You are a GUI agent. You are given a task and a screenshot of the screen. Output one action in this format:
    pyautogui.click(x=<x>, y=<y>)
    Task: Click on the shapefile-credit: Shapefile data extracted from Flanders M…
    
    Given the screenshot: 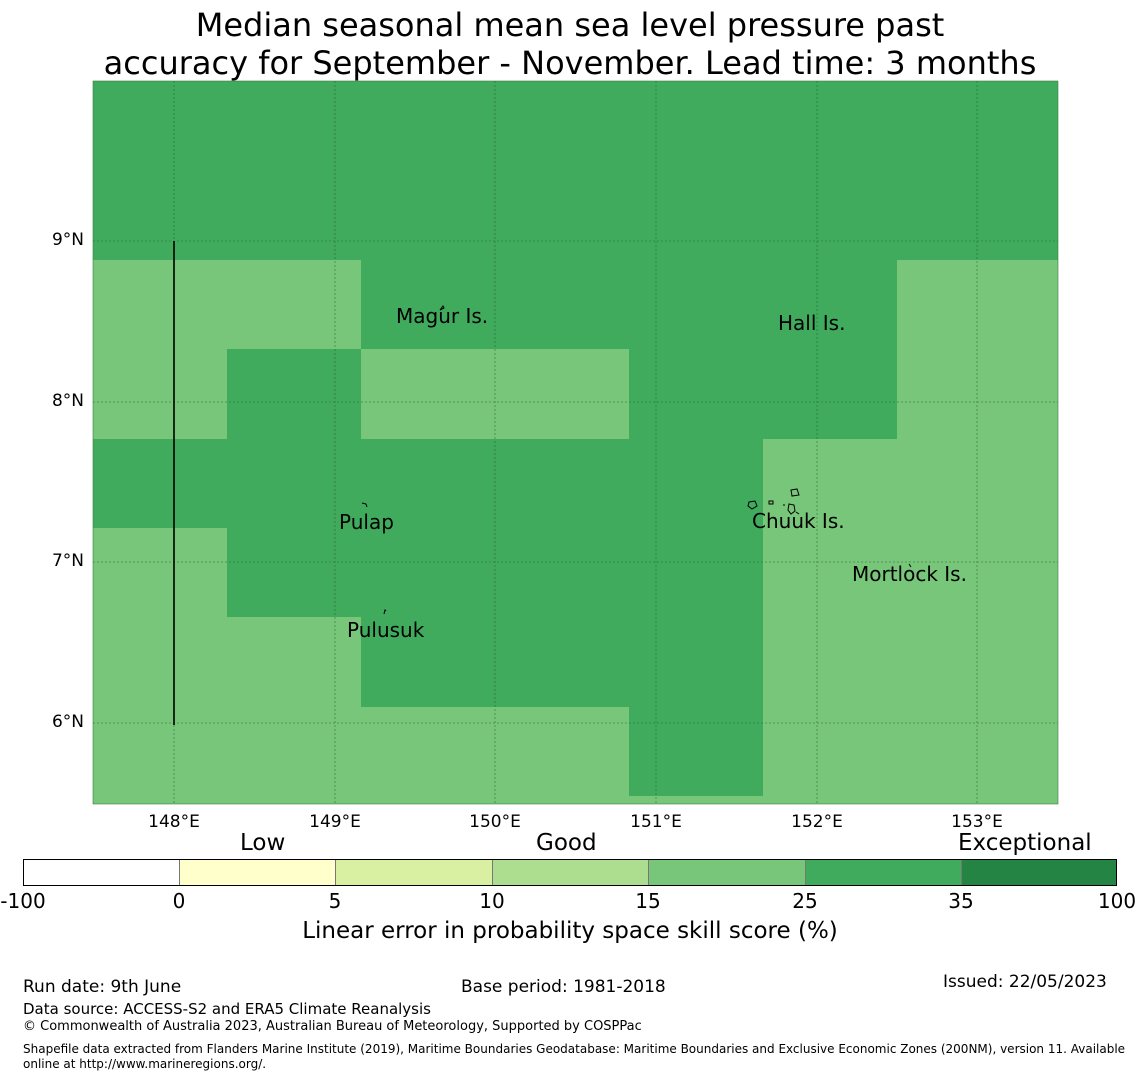 What is the action you would take?
    pyautogui.click(x=574, y=1056)
    